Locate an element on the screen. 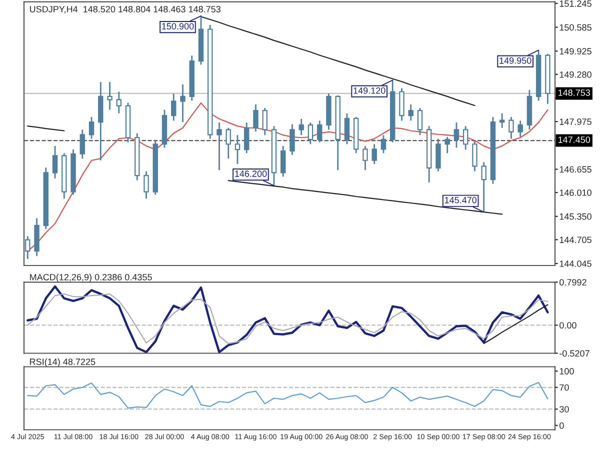  ref-line-label: 147.450 is located at coordinates (574, 139).